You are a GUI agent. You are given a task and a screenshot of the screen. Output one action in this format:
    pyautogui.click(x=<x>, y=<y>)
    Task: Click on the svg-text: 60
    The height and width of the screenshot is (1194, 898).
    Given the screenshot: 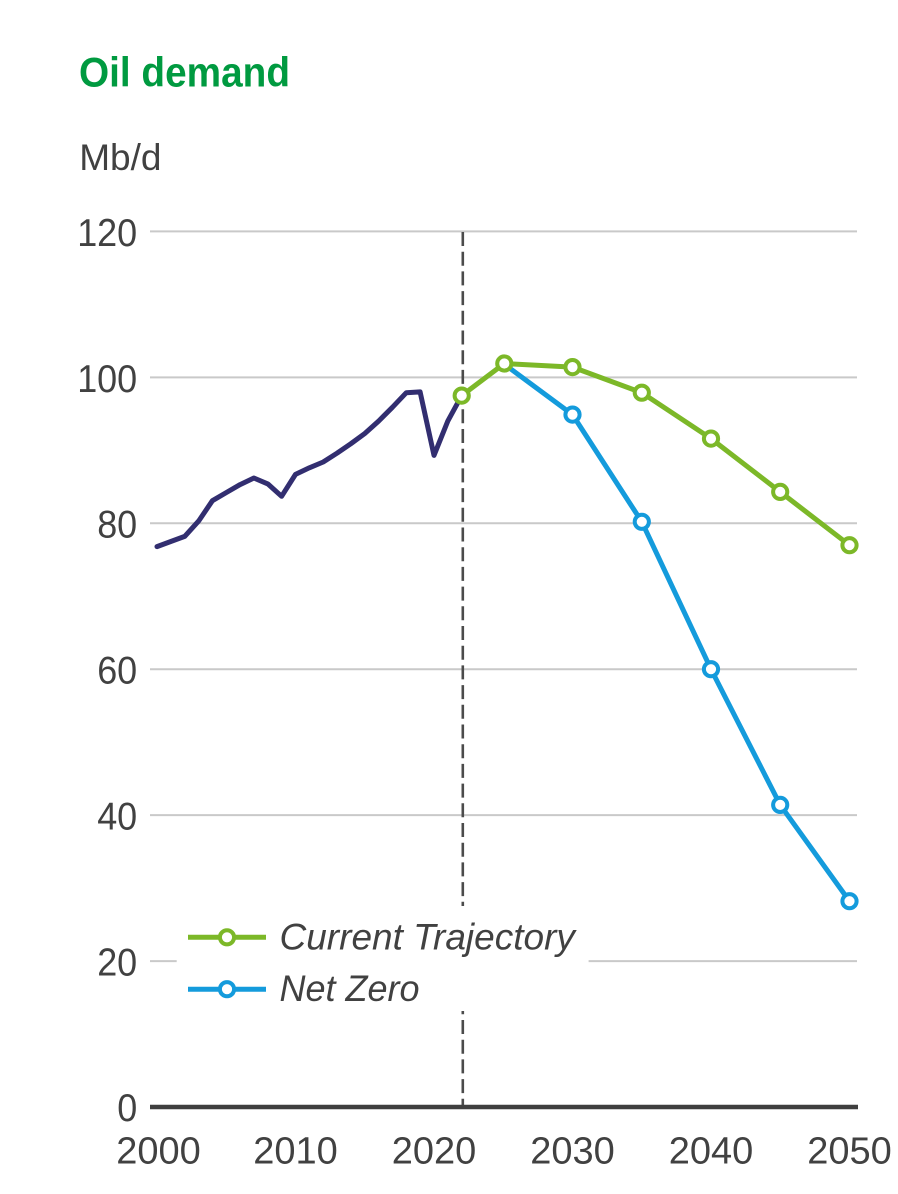 What is the action you would take?
    pyautogui.click(x=117, y=671)
    